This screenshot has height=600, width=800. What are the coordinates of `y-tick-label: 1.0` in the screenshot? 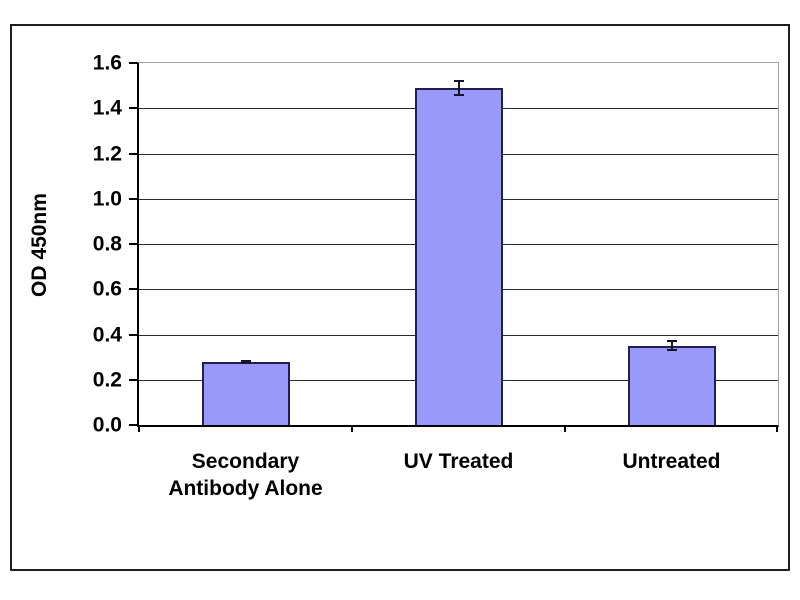 It's located at (107, 199).